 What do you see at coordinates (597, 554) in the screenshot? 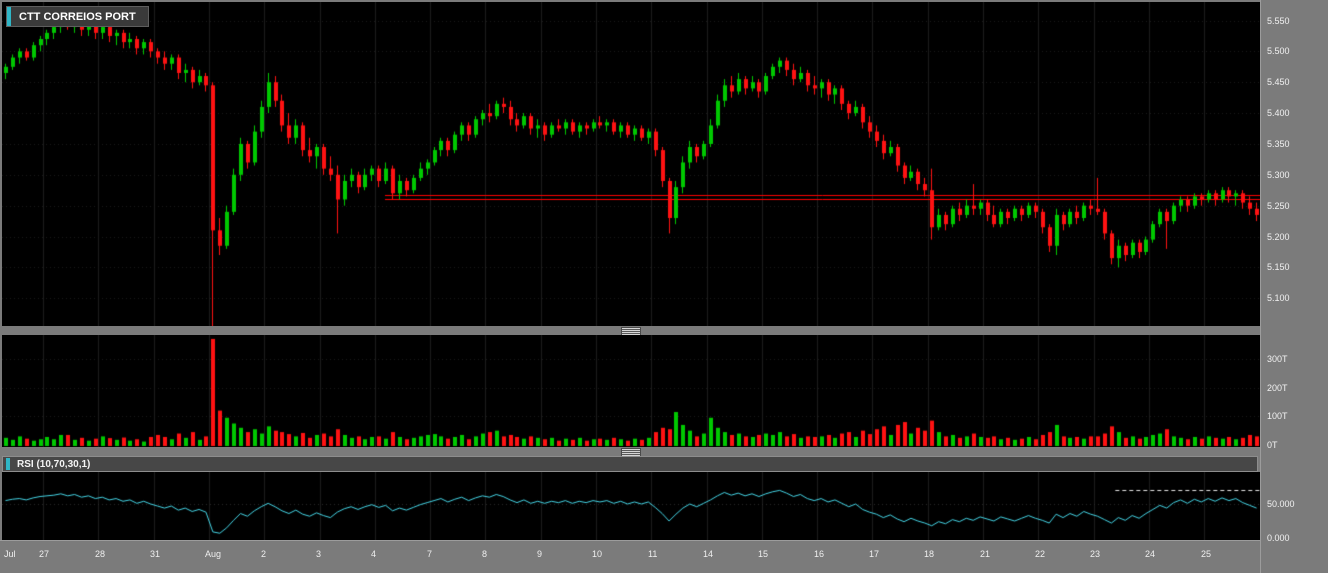
I see `date-label: 10` at bounding box center [597, 554].